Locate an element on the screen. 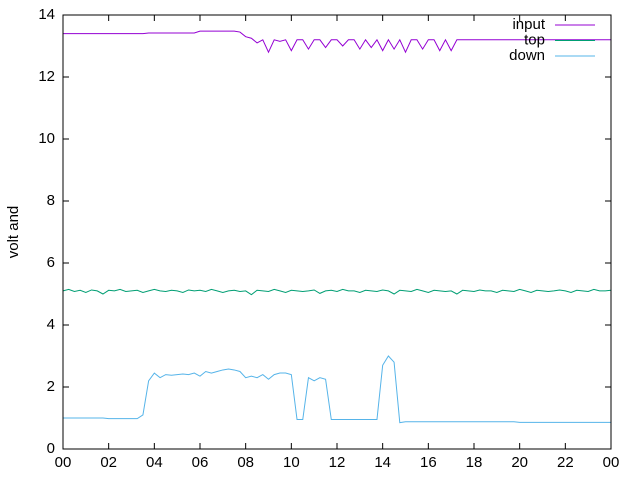 This screenshot has height=480, width=640. x-tick-label: 12 is located at coordinates (337, 462).